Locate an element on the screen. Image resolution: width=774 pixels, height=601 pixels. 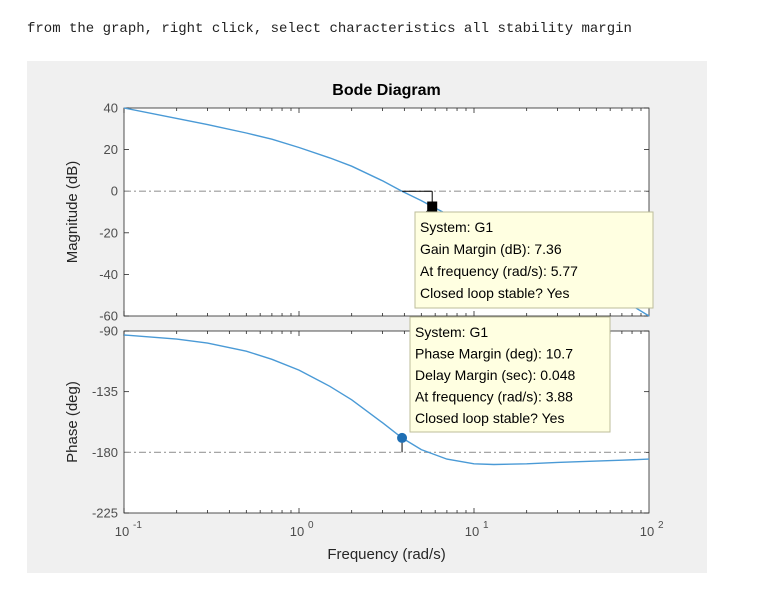
datatip-line: Delay Margin (sec): 0.048 is located at coordinates (495, 375).